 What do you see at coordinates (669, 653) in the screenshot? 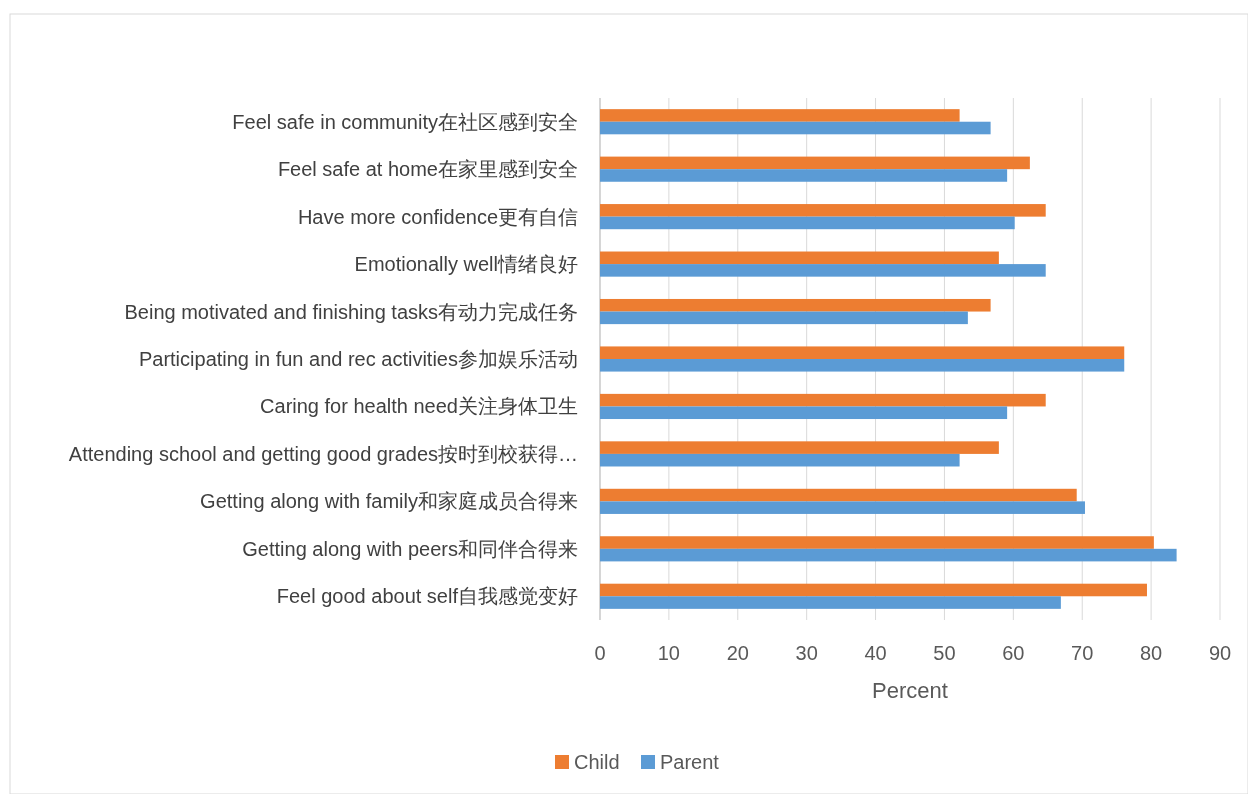
I see `x-tick-label: 10` at bounding box center [669, 653].